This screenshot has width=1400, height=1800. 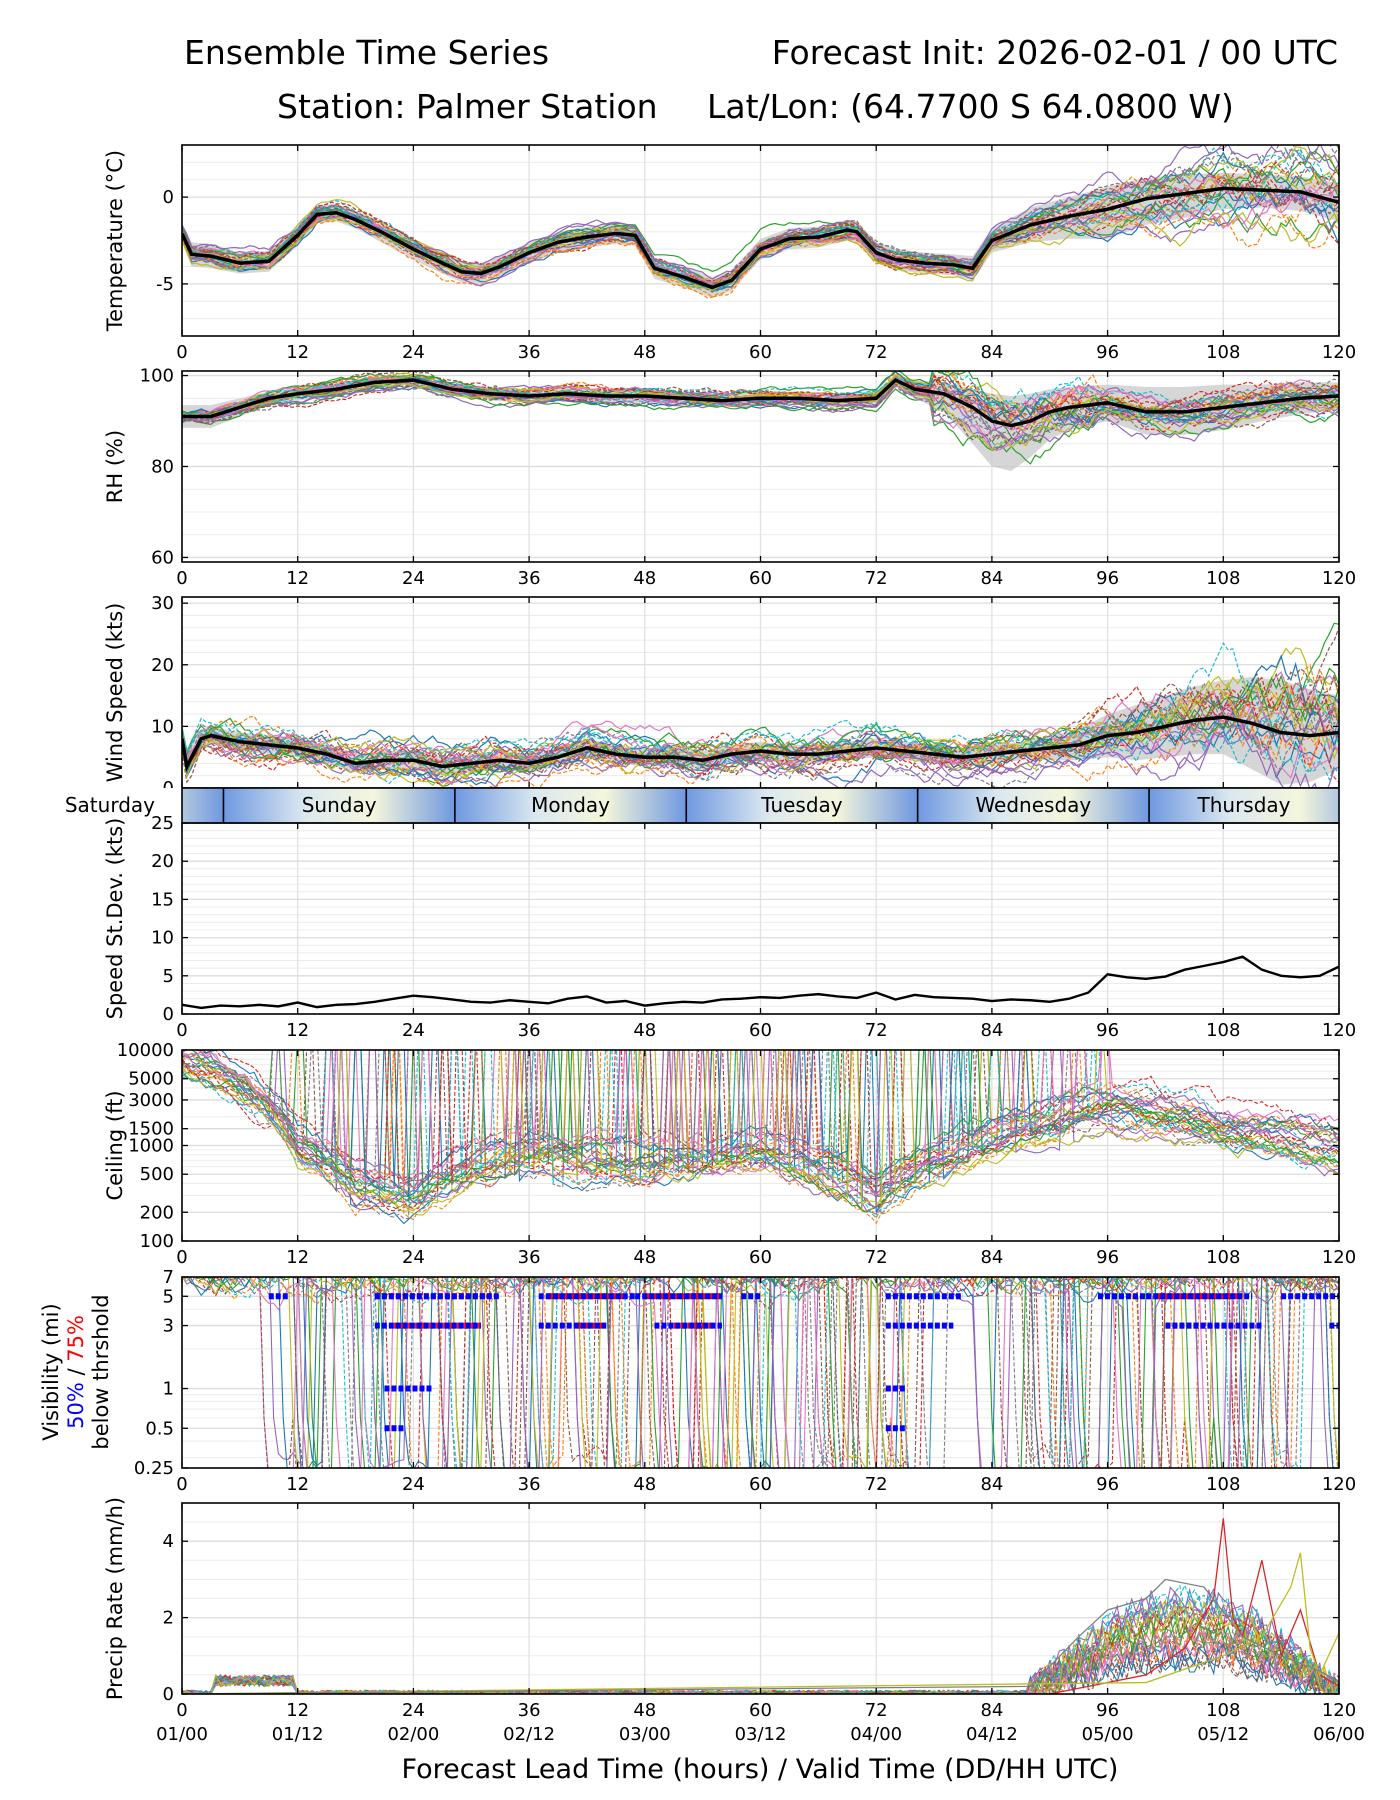 What do you see at coordinates (529, 1734) in the screenshot?
I see `valid-time-label: 02/12` at bounding box center [529, 1734].